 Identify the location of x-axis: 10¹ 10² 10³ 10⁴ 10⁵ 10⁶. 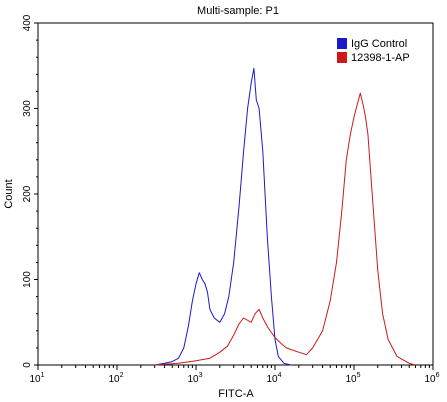
(234, 375).